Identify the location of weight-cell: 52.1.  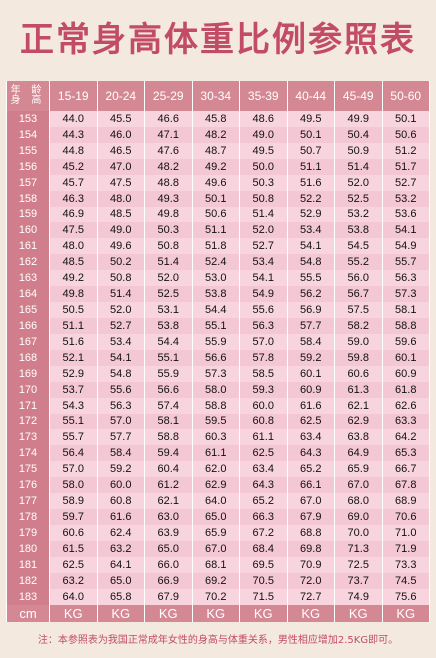
(73, 357).